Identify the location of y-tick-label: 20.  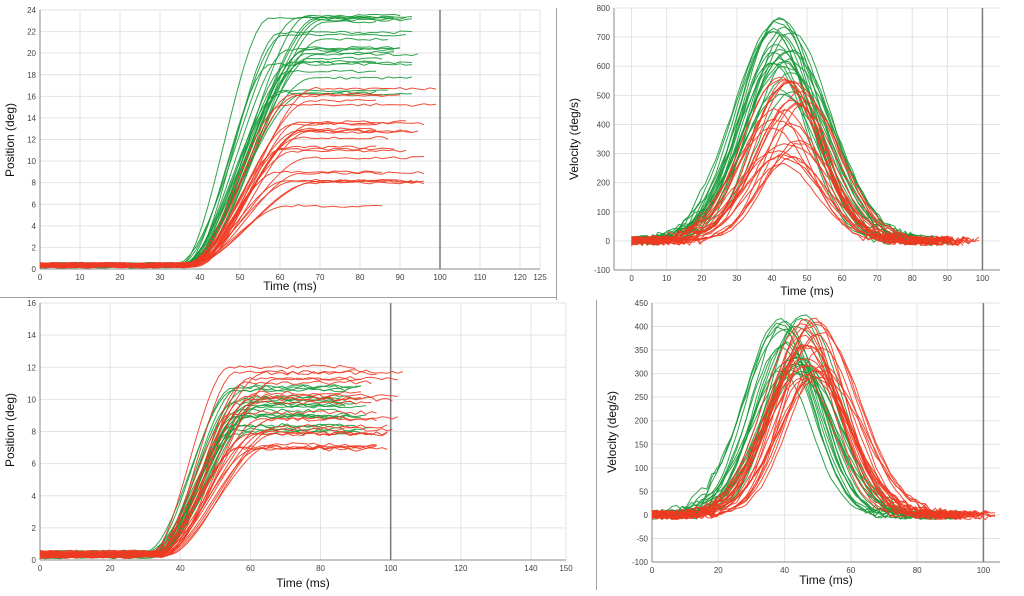
(31, 53).